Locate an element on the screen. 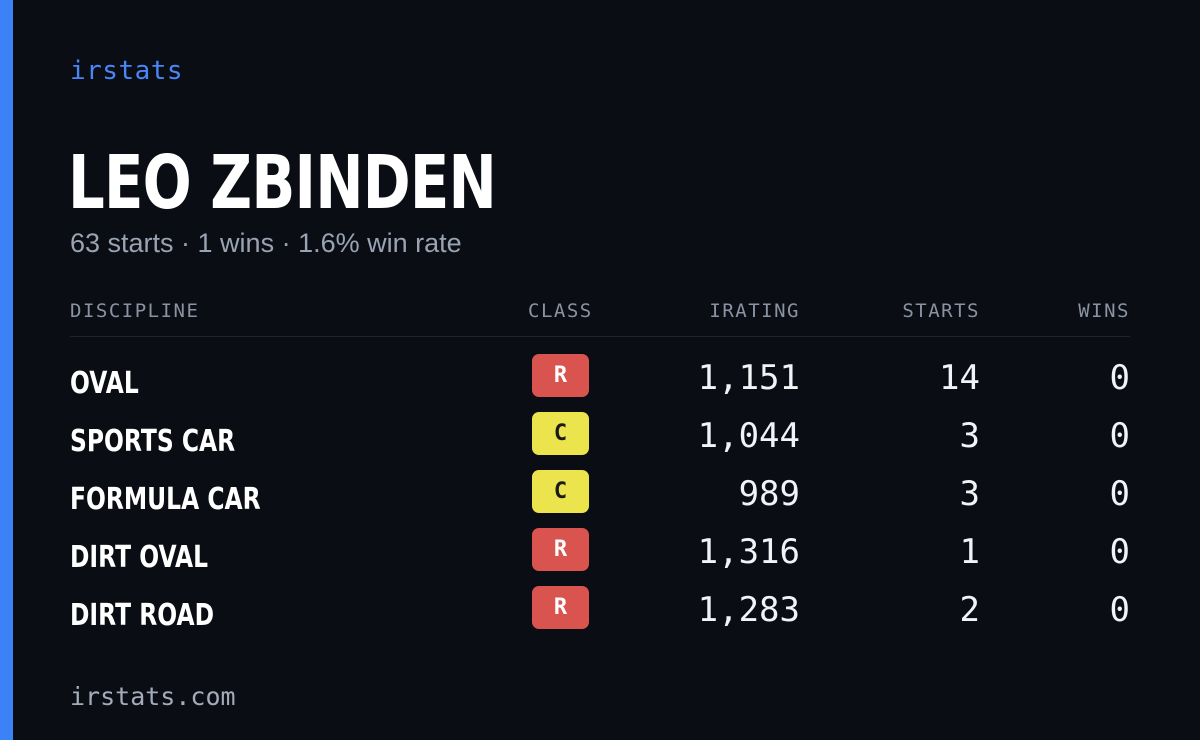 This screenshot has height=740, width=1200. irating-value: 1,044 is located at coordinates (748, 436).